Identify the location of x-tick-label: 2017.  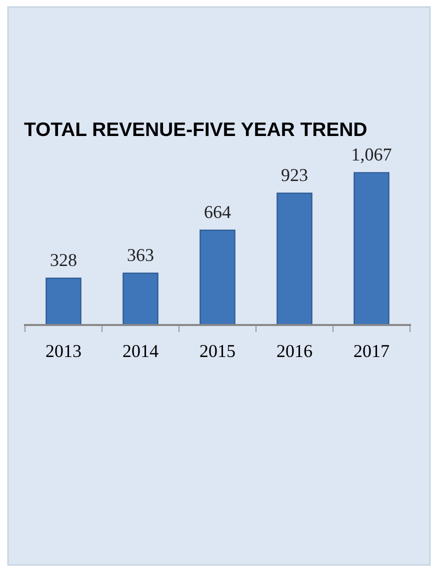
(372, 351).